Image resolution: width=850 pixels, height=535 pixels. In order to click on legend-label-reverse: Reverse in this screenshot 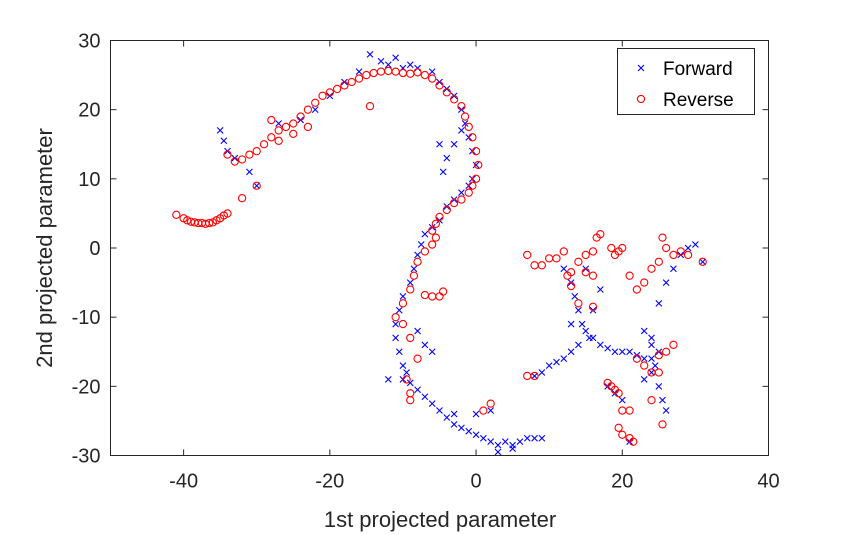, I will do `click(698, 100)`.